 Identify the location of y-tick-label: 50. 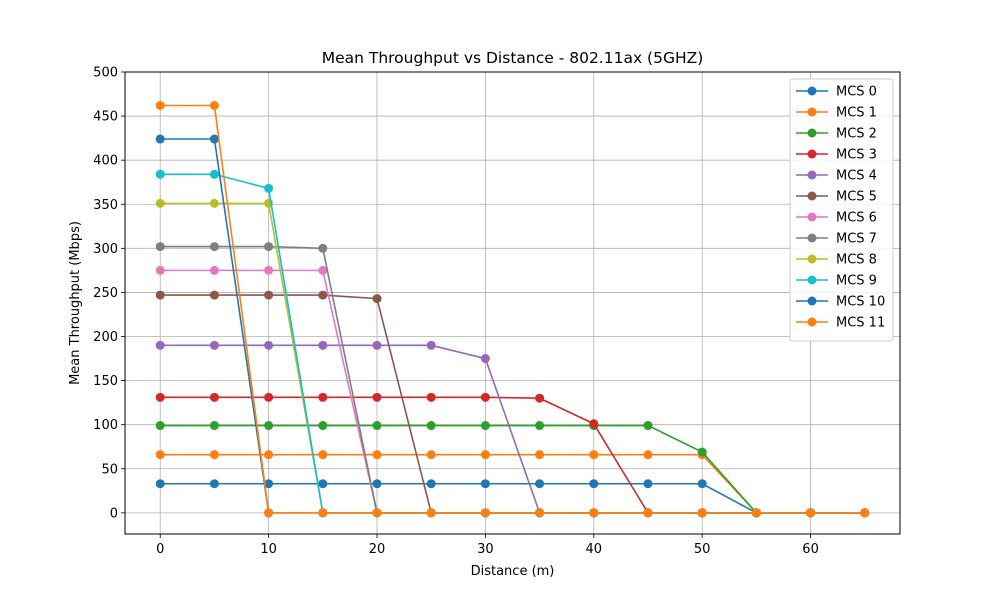
(109, 469).